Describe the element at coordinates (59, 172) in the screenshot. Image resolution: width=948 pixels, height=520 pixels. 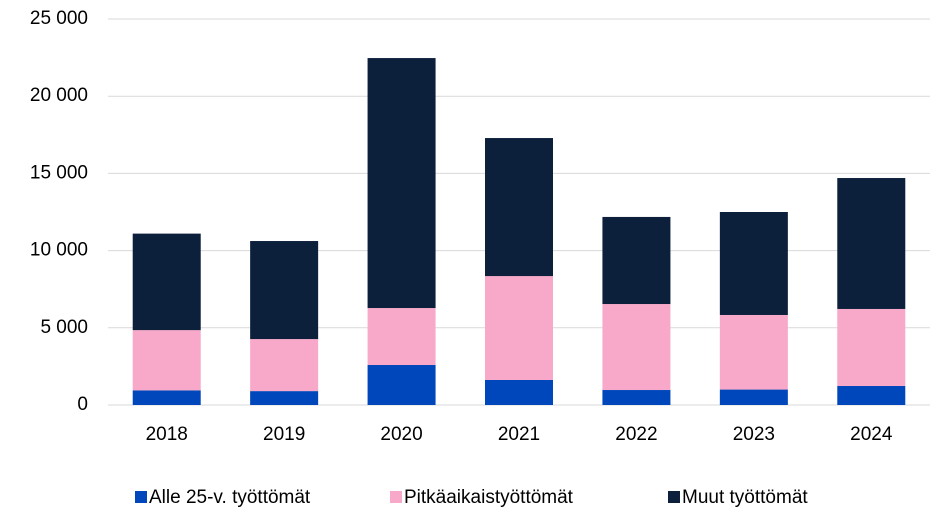
I see `y-tick-label: 15 000` at that location.